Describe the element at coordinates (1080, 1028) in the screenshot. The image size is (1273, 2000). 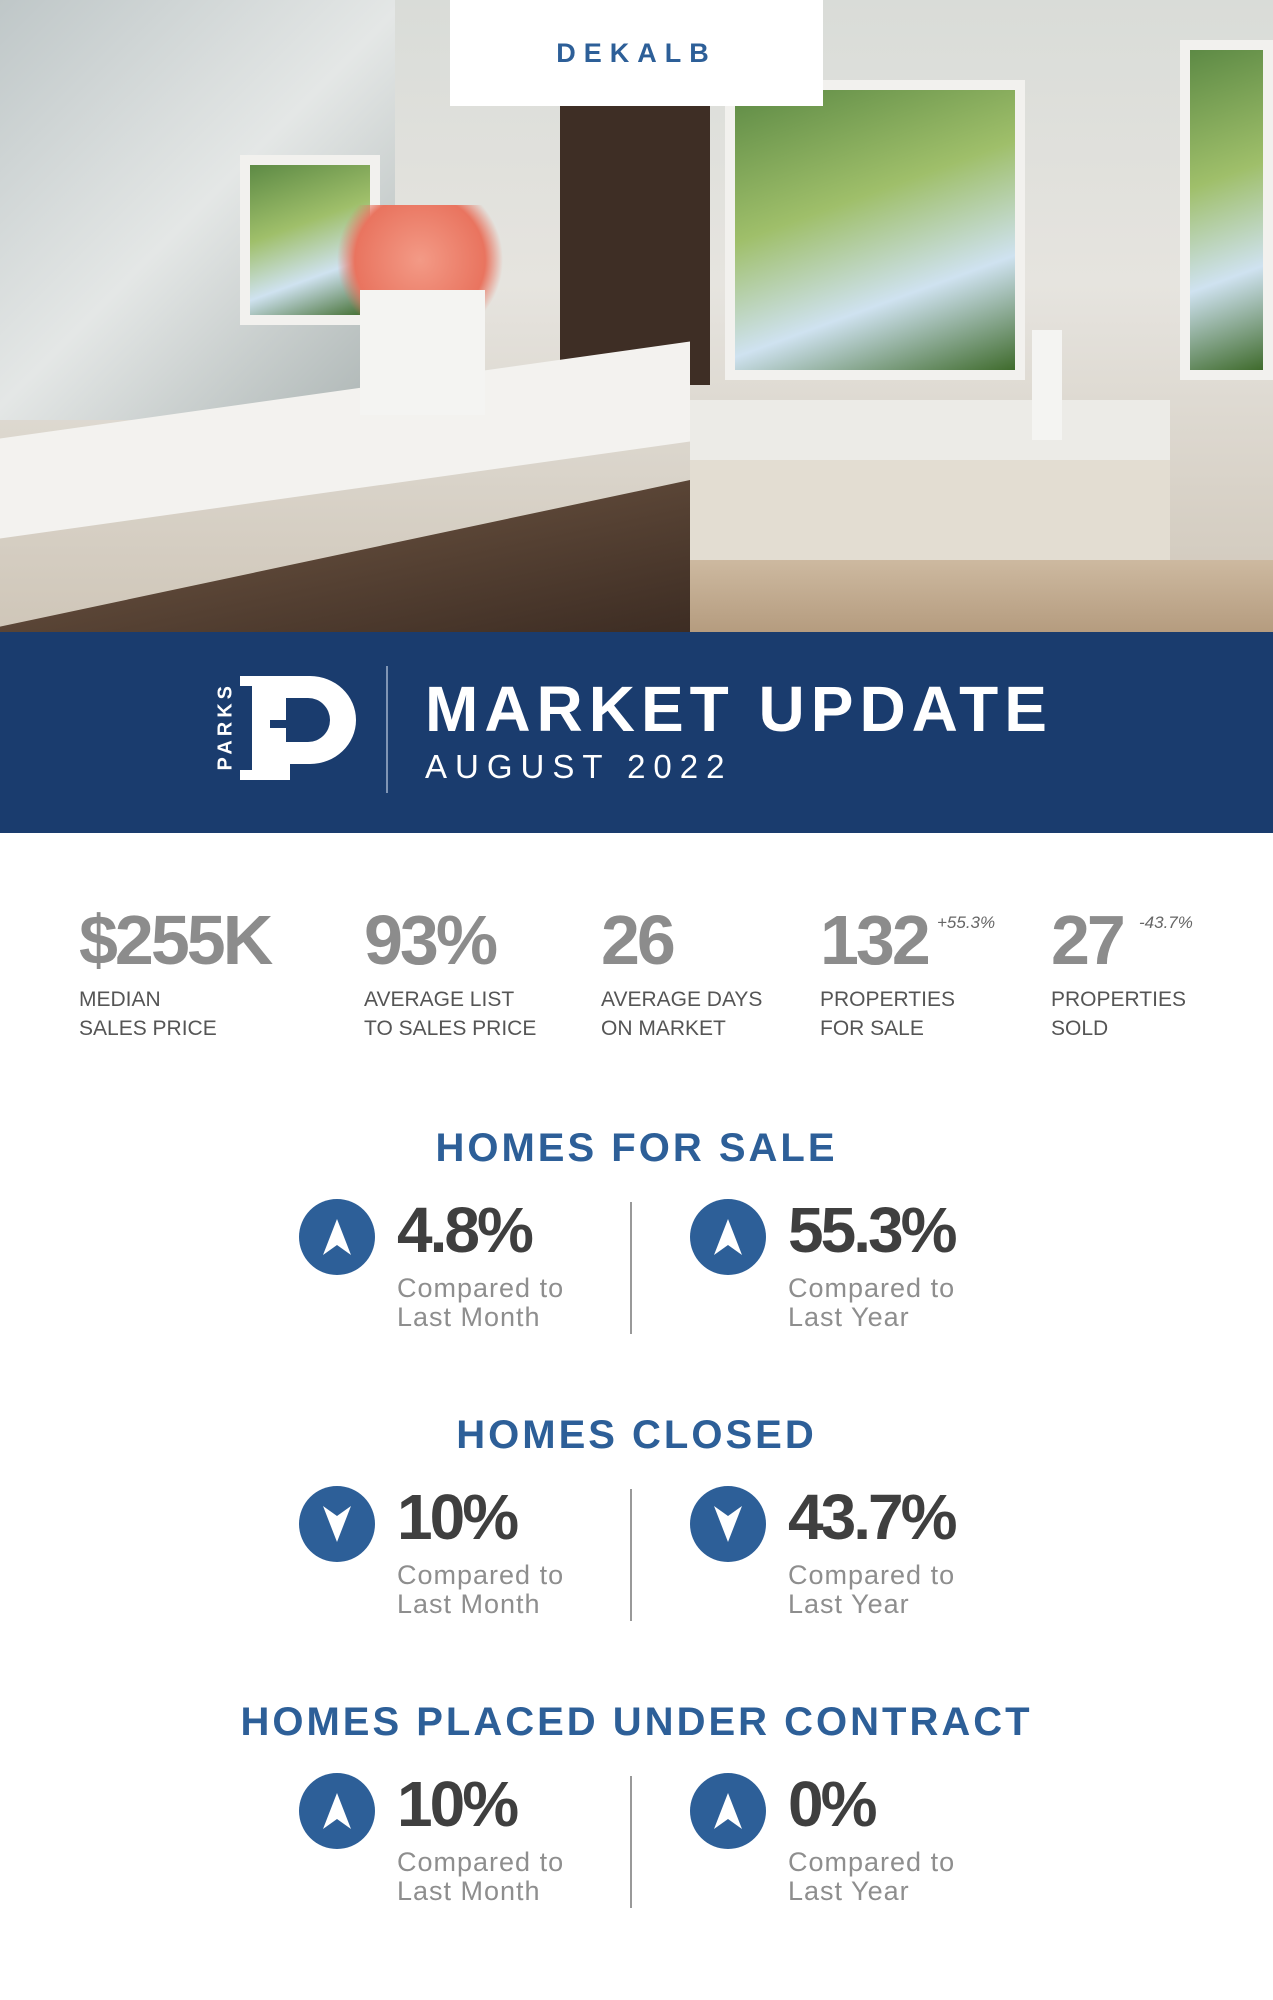
I see `stat-label-line: SOLD` at that location.